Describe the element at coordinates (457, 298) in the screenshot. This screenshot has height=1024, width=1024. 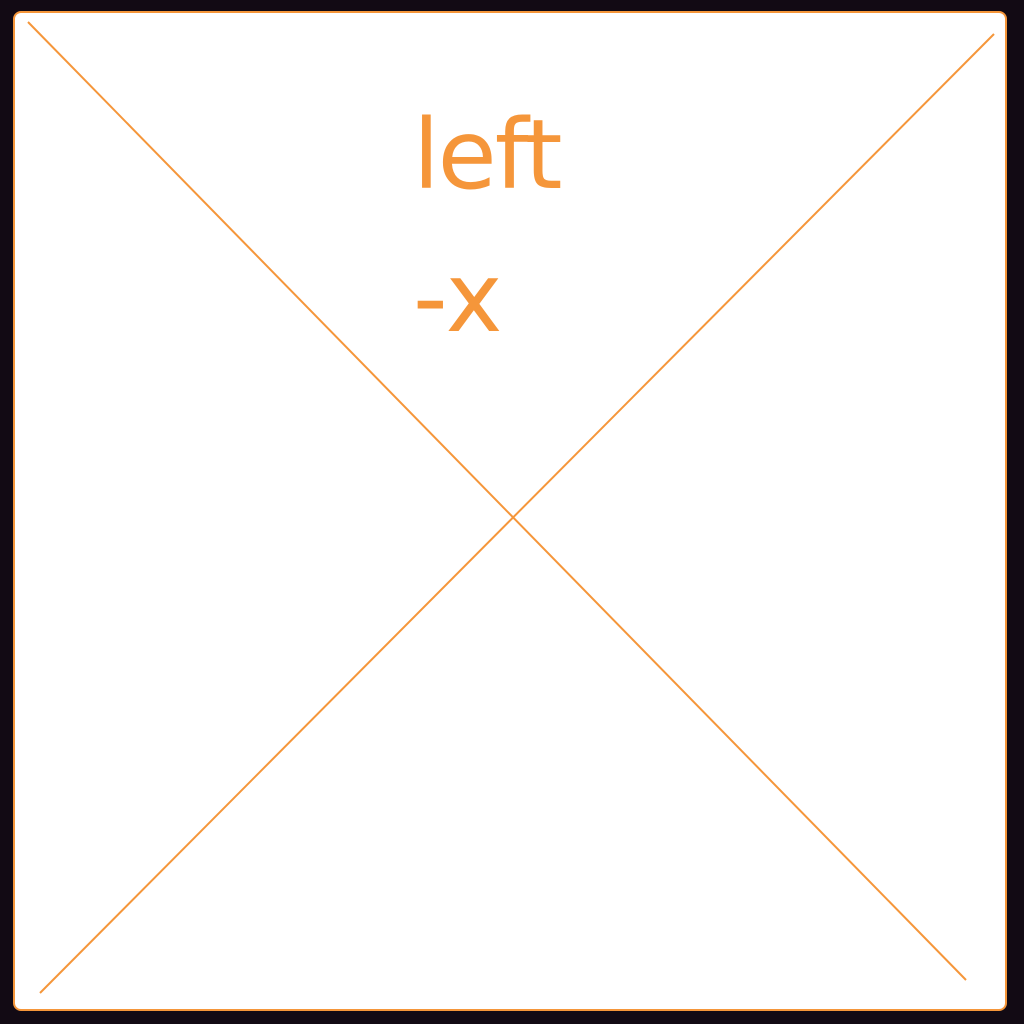
I see `label-text-axis: -x` at that location.